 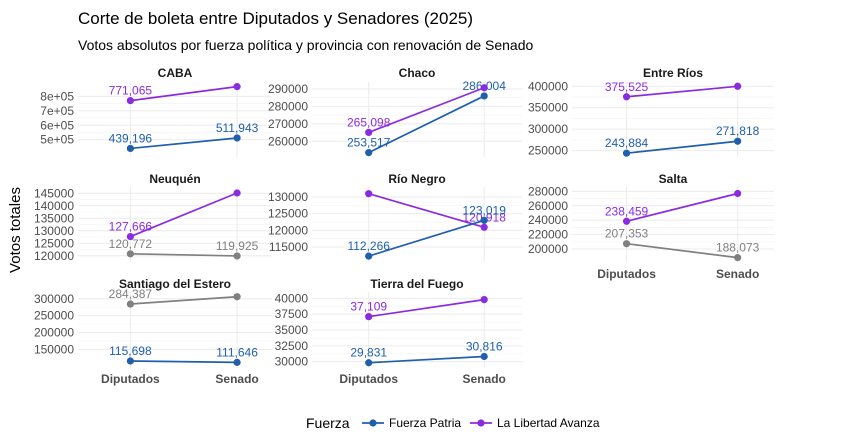 I want to click on y-tick-label: 135000, so click(x=54, y=218).